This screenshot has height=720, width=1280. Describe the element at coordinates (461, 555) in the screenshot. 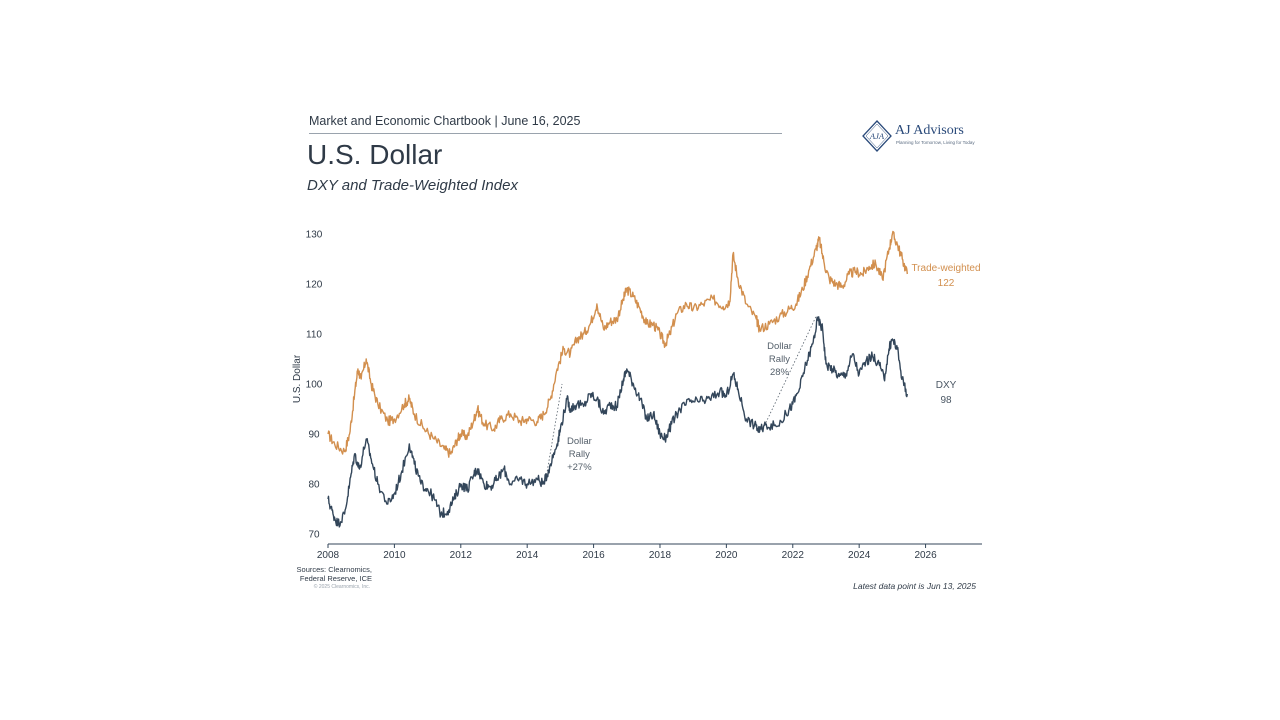

I see `x-tick-label: 2012` at that location.